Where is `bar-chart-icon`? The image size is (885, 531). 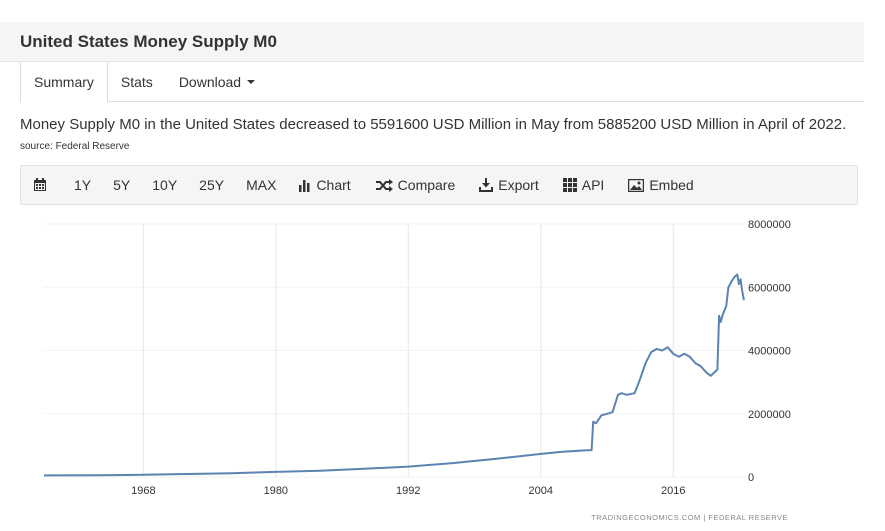 bar-chart-icon is located at coordinates (304, 185).